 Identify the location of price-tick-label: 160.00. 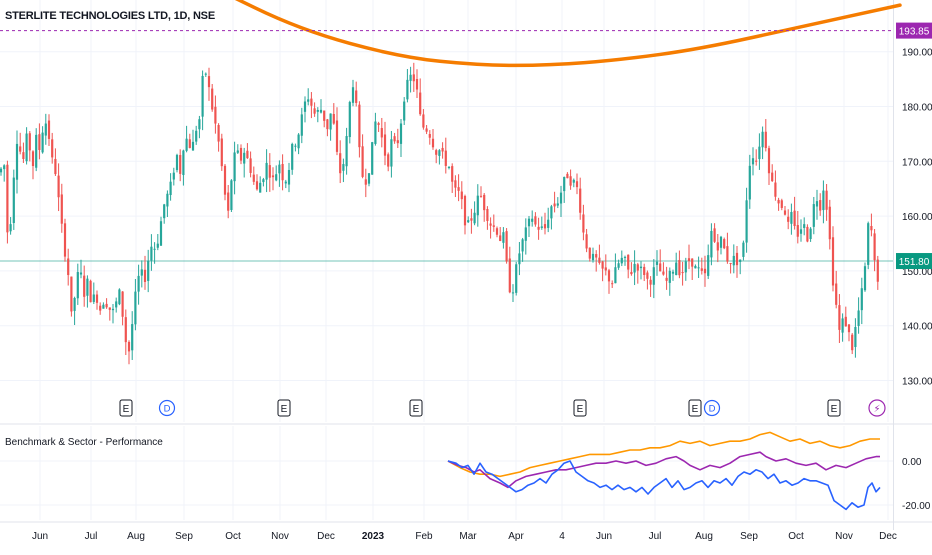
(917, 217).